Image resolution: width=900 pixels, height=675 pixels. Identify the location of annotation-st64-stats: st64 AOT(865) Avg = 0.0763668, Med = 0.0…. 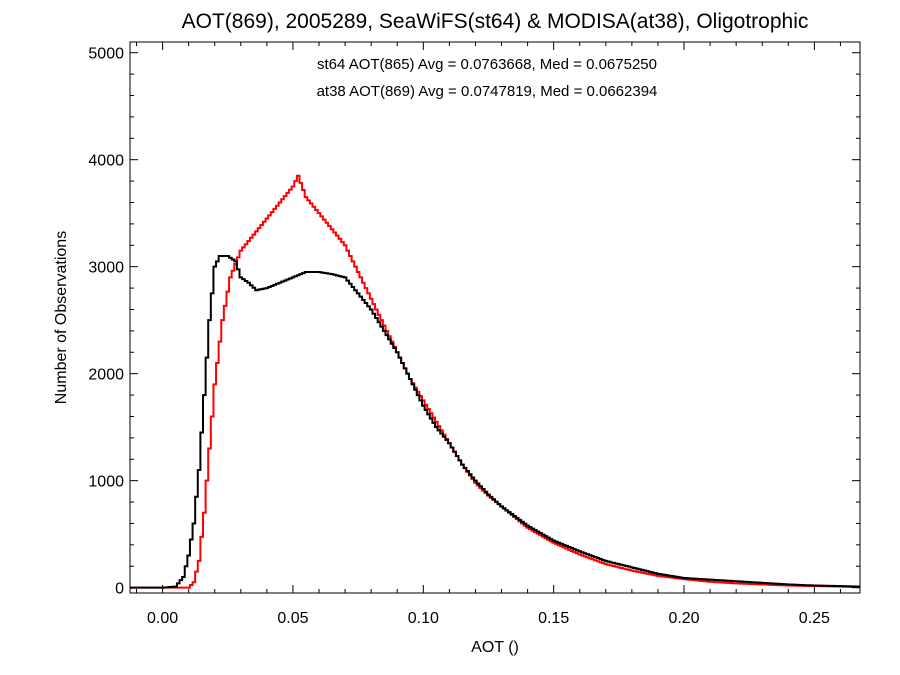
(487, 64).